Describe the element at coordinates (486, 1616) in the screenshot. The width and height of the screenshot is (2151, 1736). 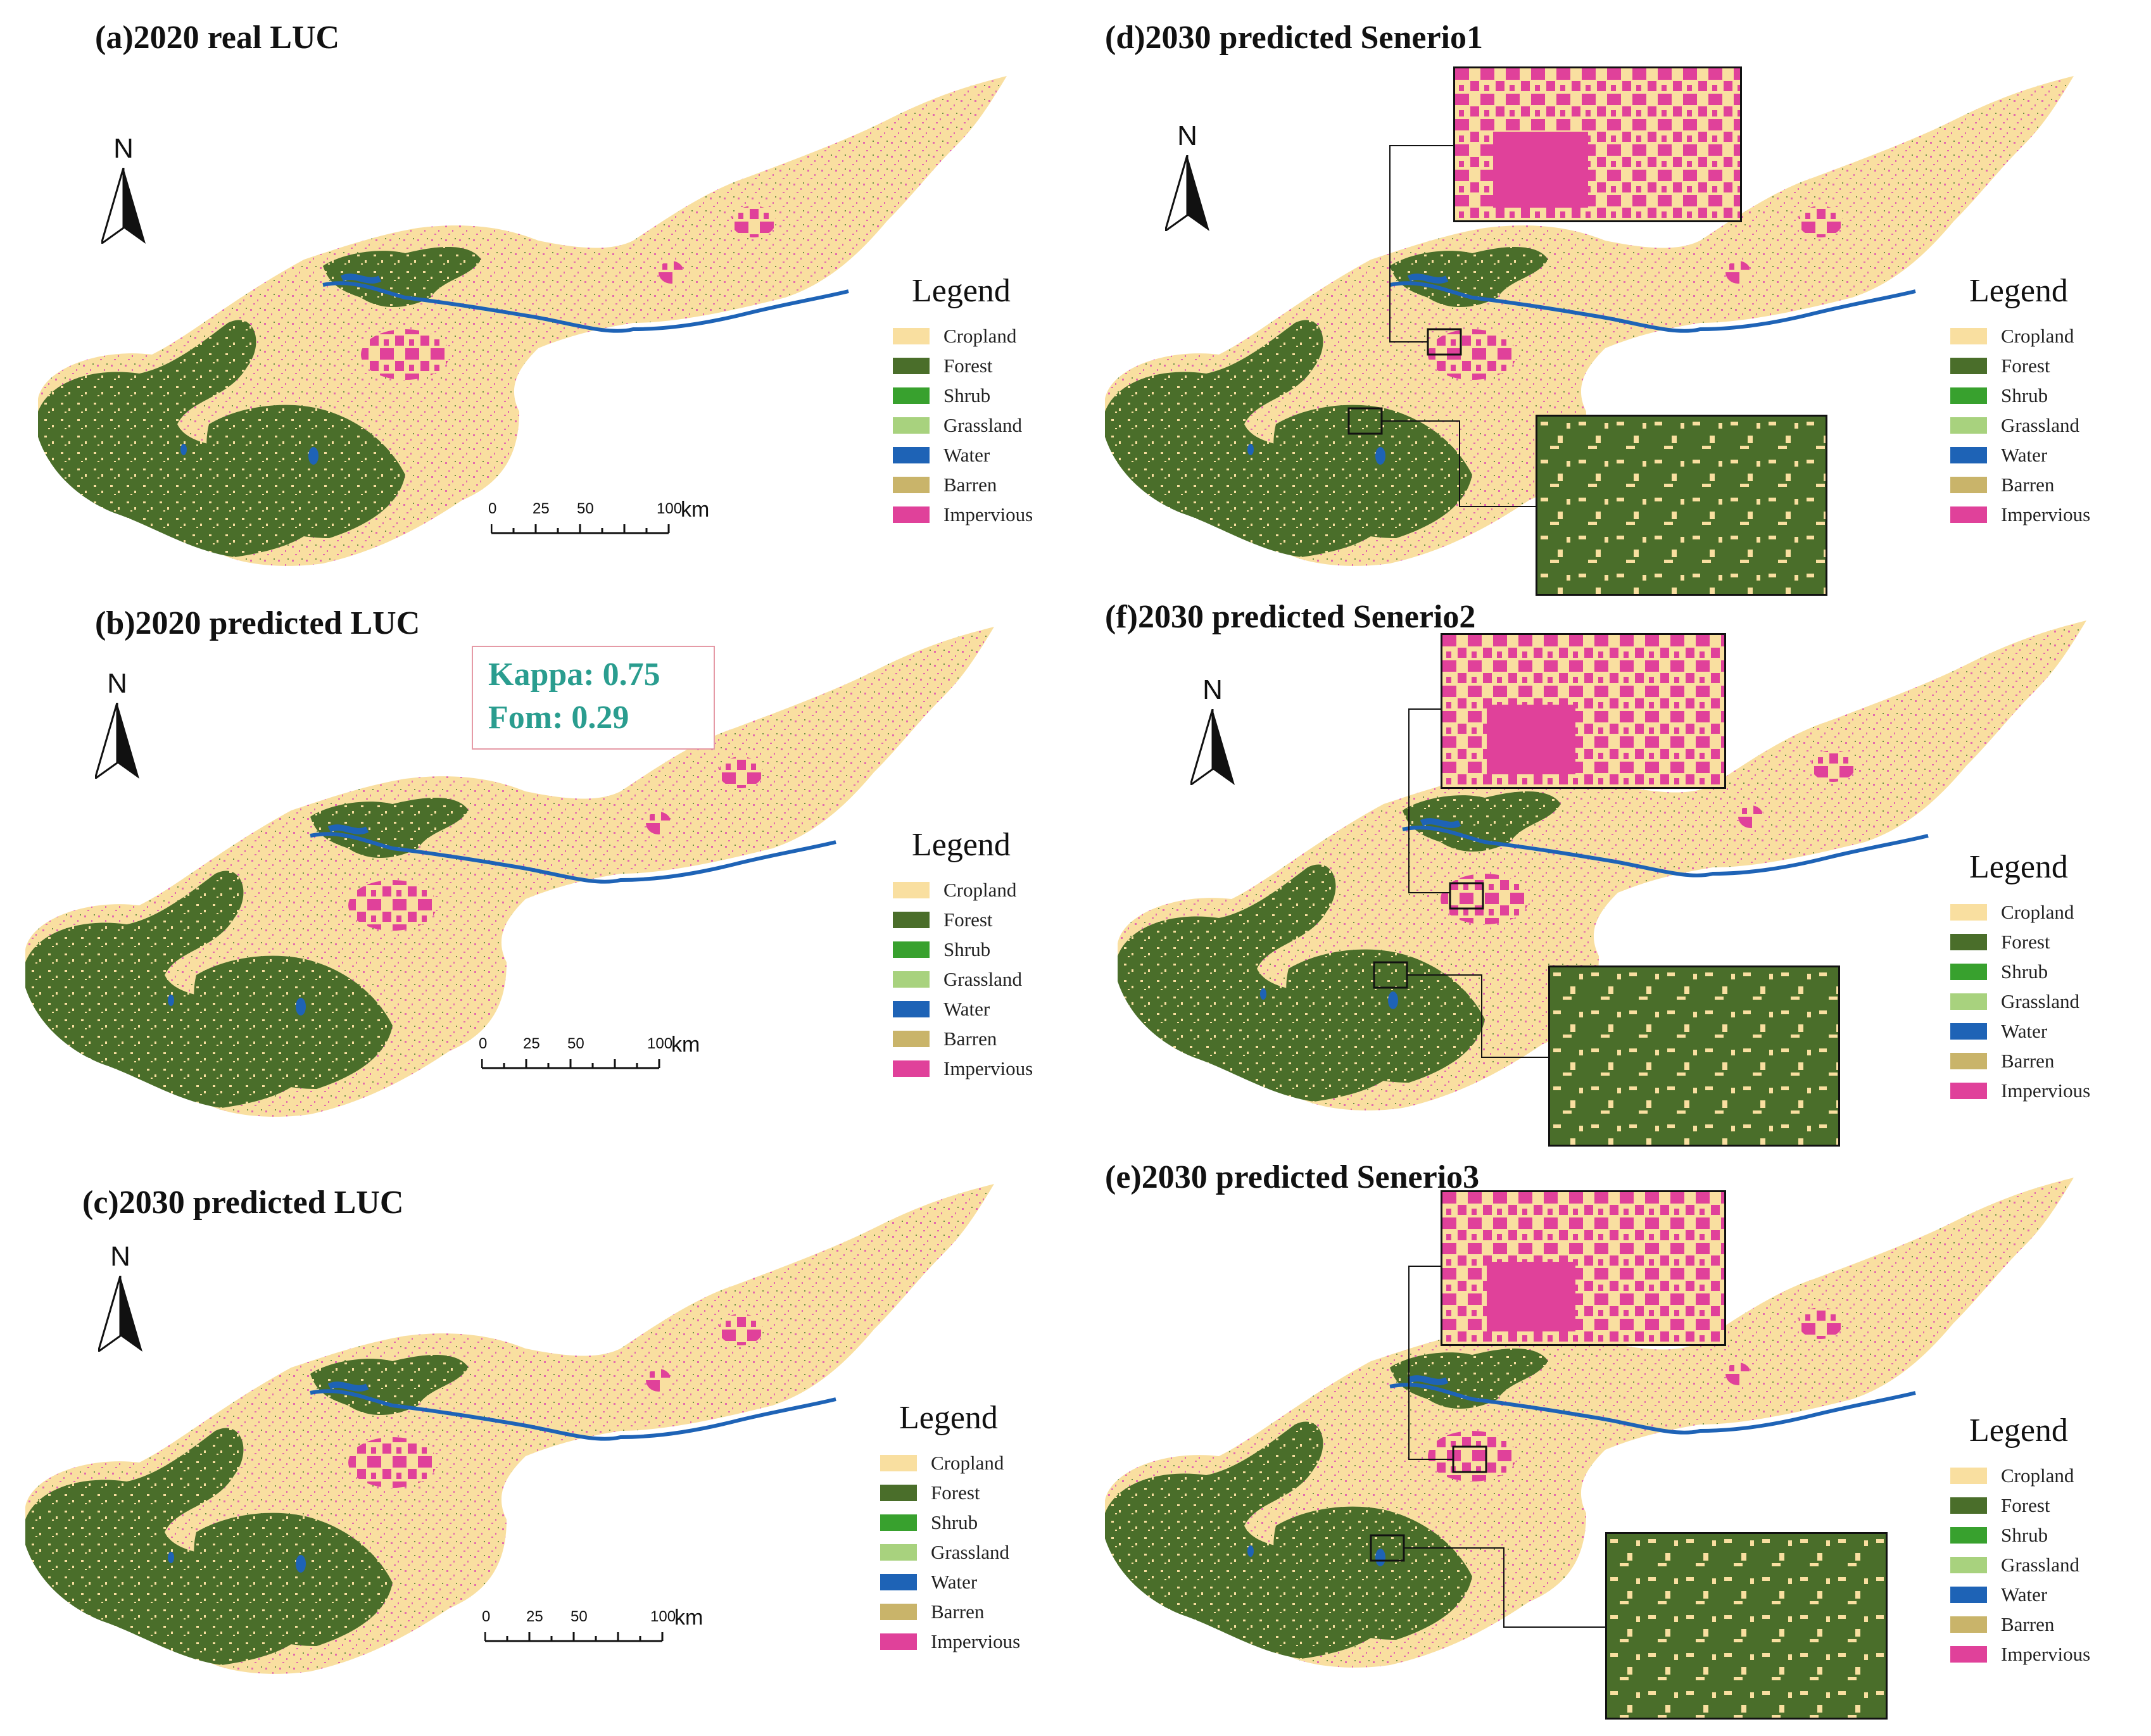
I see `scale-tick-label: 0` at that location.